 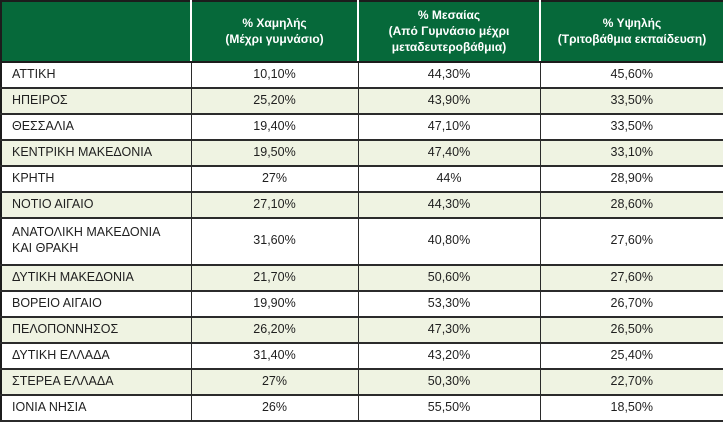 What do you see at coordinates (96, 204) in the screenshot?
I see `region-cell: ΝΟΤΙΟ ΑΙΓΑΙΟ` at bounding box center [96, 204].